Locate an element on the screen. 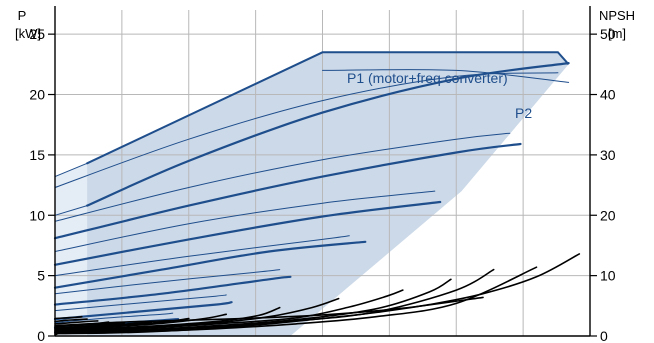  right-tick-label-3: 30 is located at coordinates (608, 155).